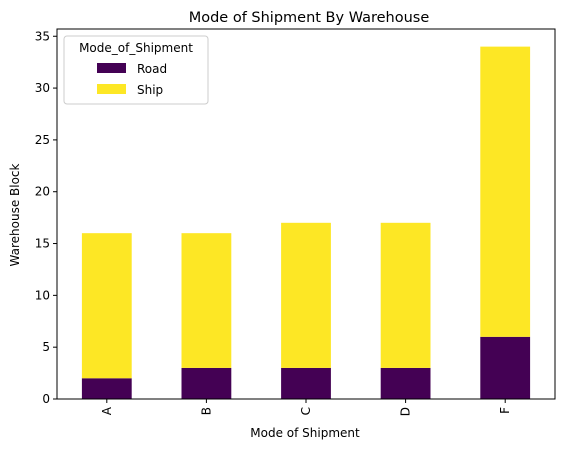 Image resolution: width=563 pixels, height=453 pixels. Describe the element at coordinates (136, 70) in the screenshot. I see `legend: Mode_of_Shipment Road Ship` at that location.